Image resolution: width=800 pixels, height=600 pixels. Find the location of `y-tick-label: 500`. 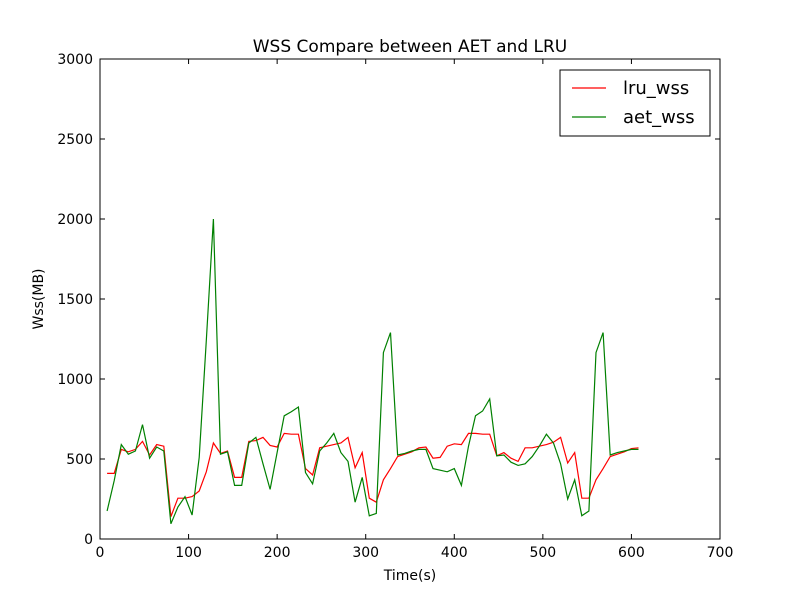

y-tick-label: 500 is located at coordinates (79, 460).